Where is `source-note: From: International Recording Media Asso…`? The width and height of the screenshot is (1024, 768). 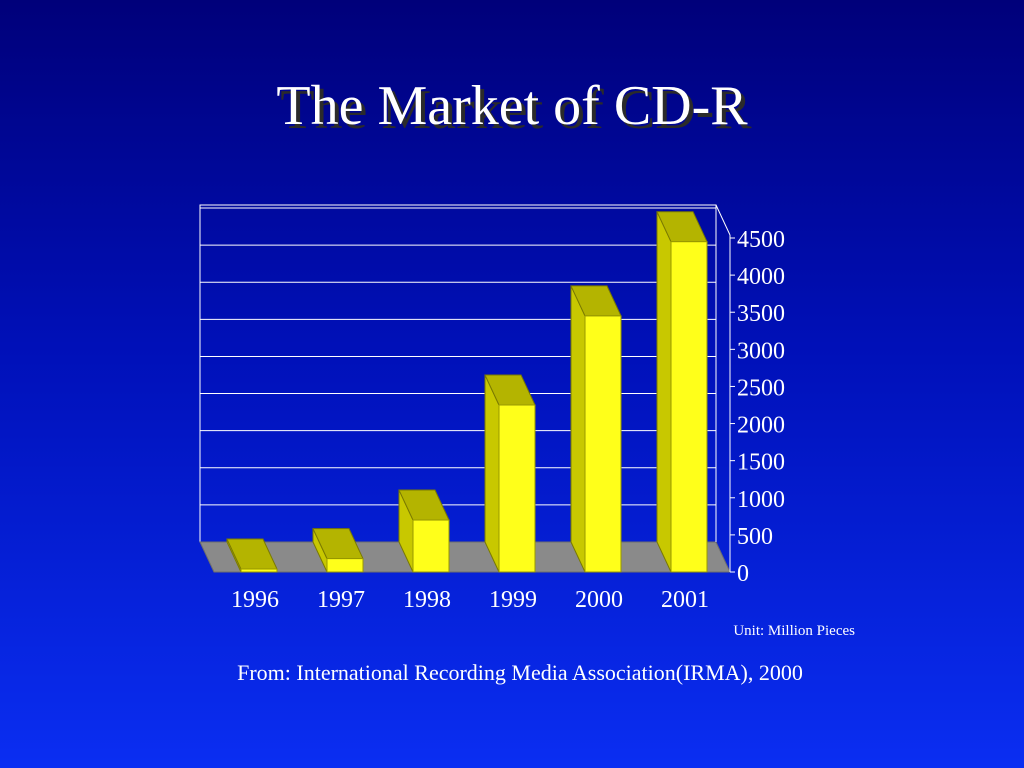
source-note: From: International Recording Media Asso… is located at coordinates (520, 672).